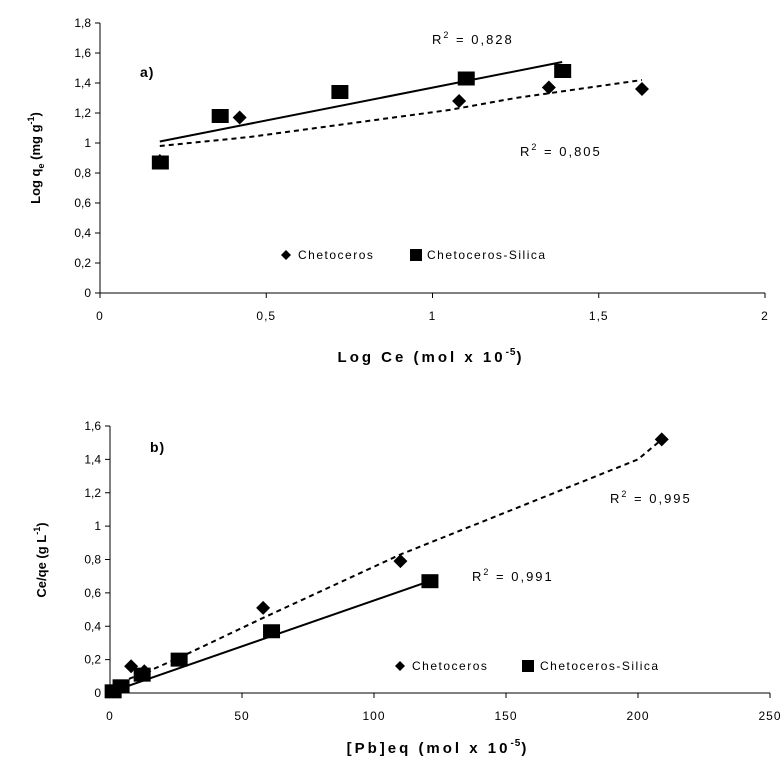  What do you see at coordinates (769, 716) in the screenshot?
I see `b-x-tick-label: 250` at bounding box center [769, 716].